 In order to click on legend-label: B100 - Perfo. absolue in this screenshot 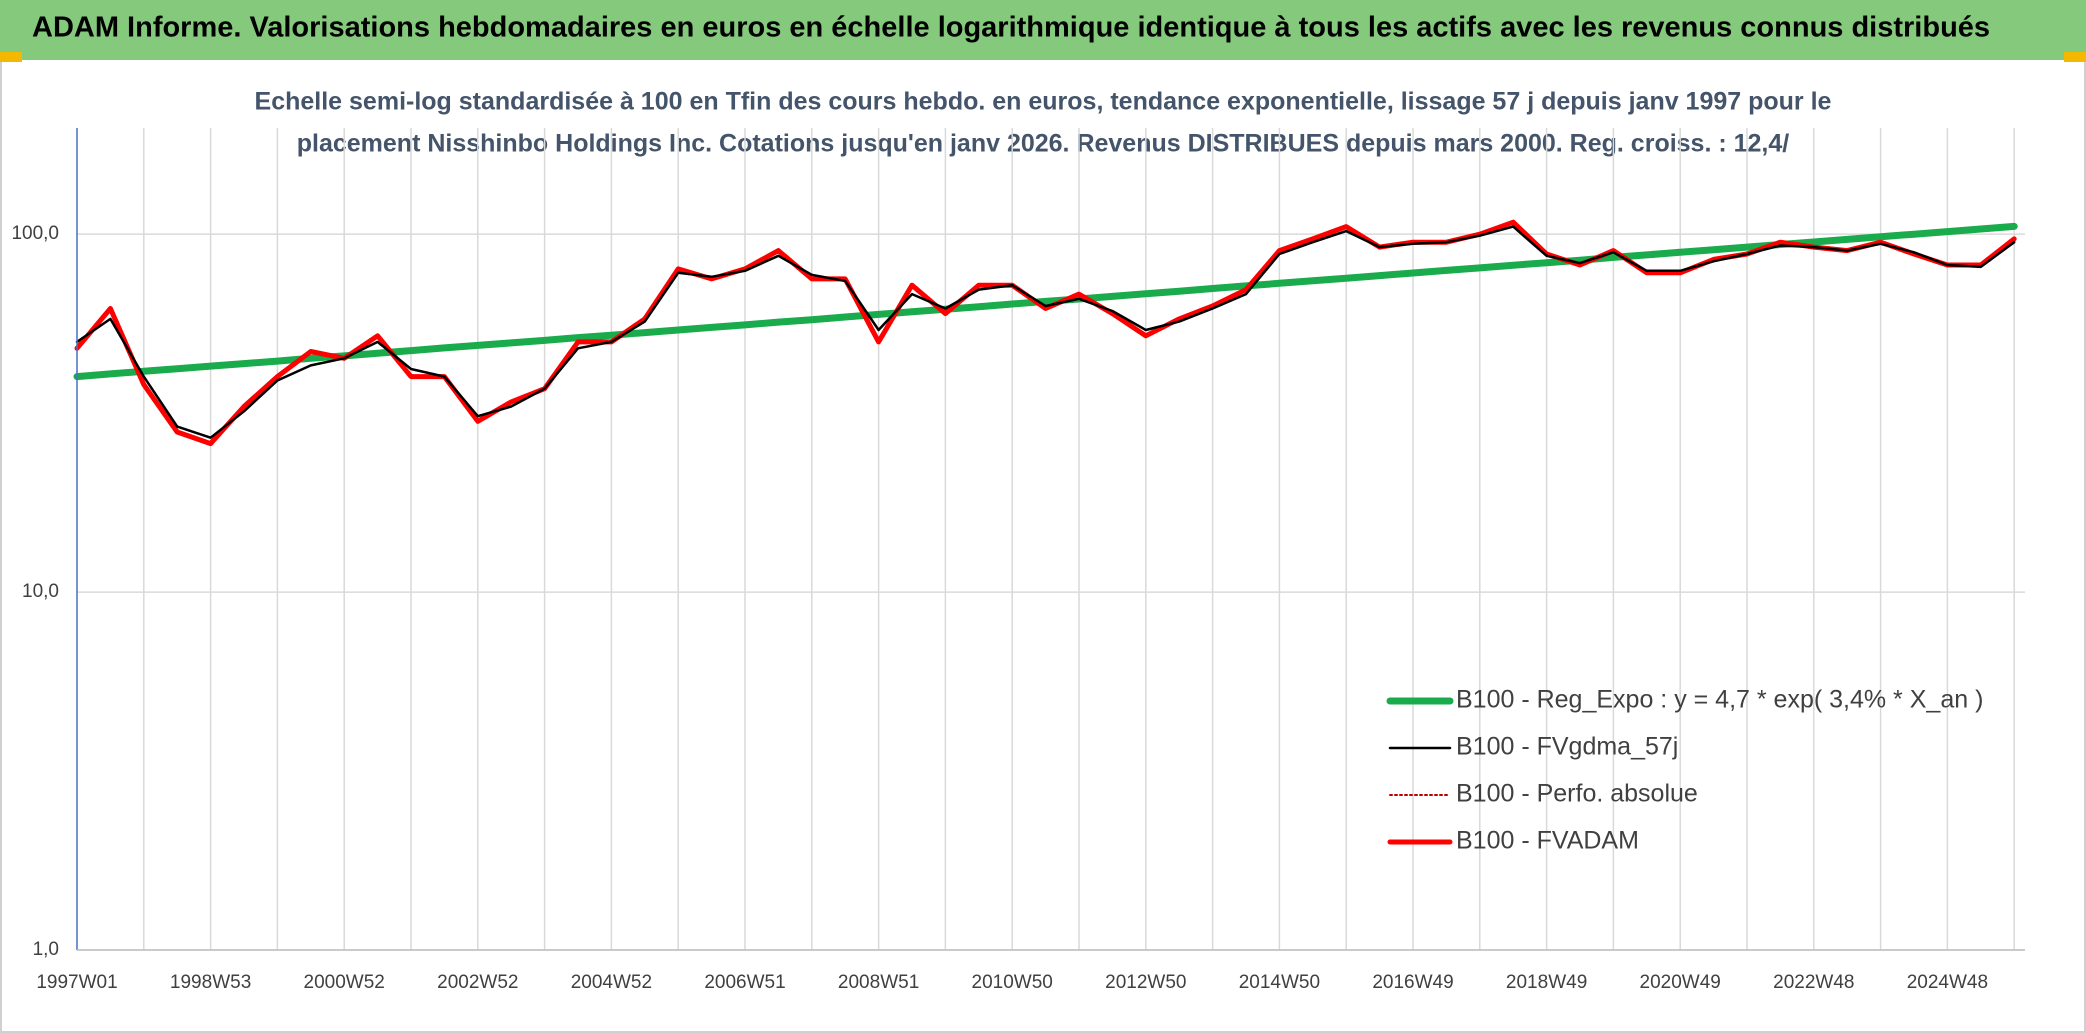, I will do `click(1577, 794)`.